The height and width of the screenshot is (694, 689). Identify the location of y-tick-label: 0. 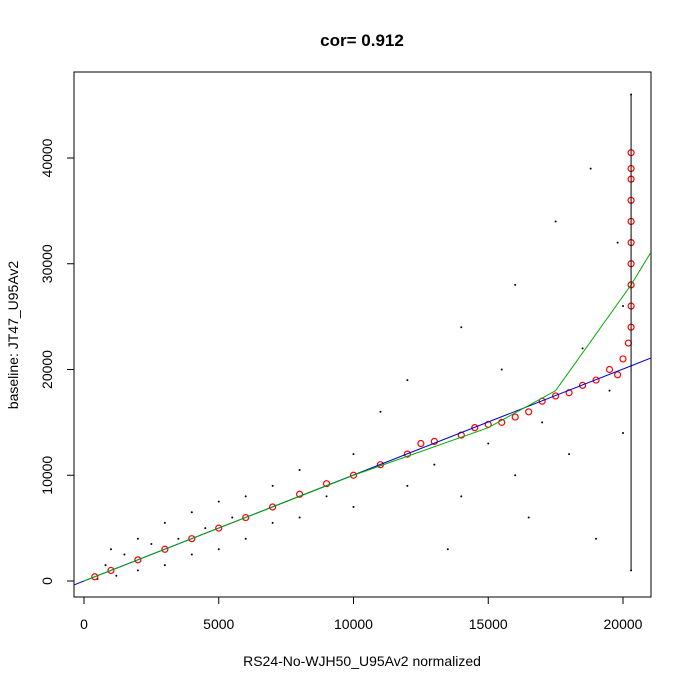
(47, 581).